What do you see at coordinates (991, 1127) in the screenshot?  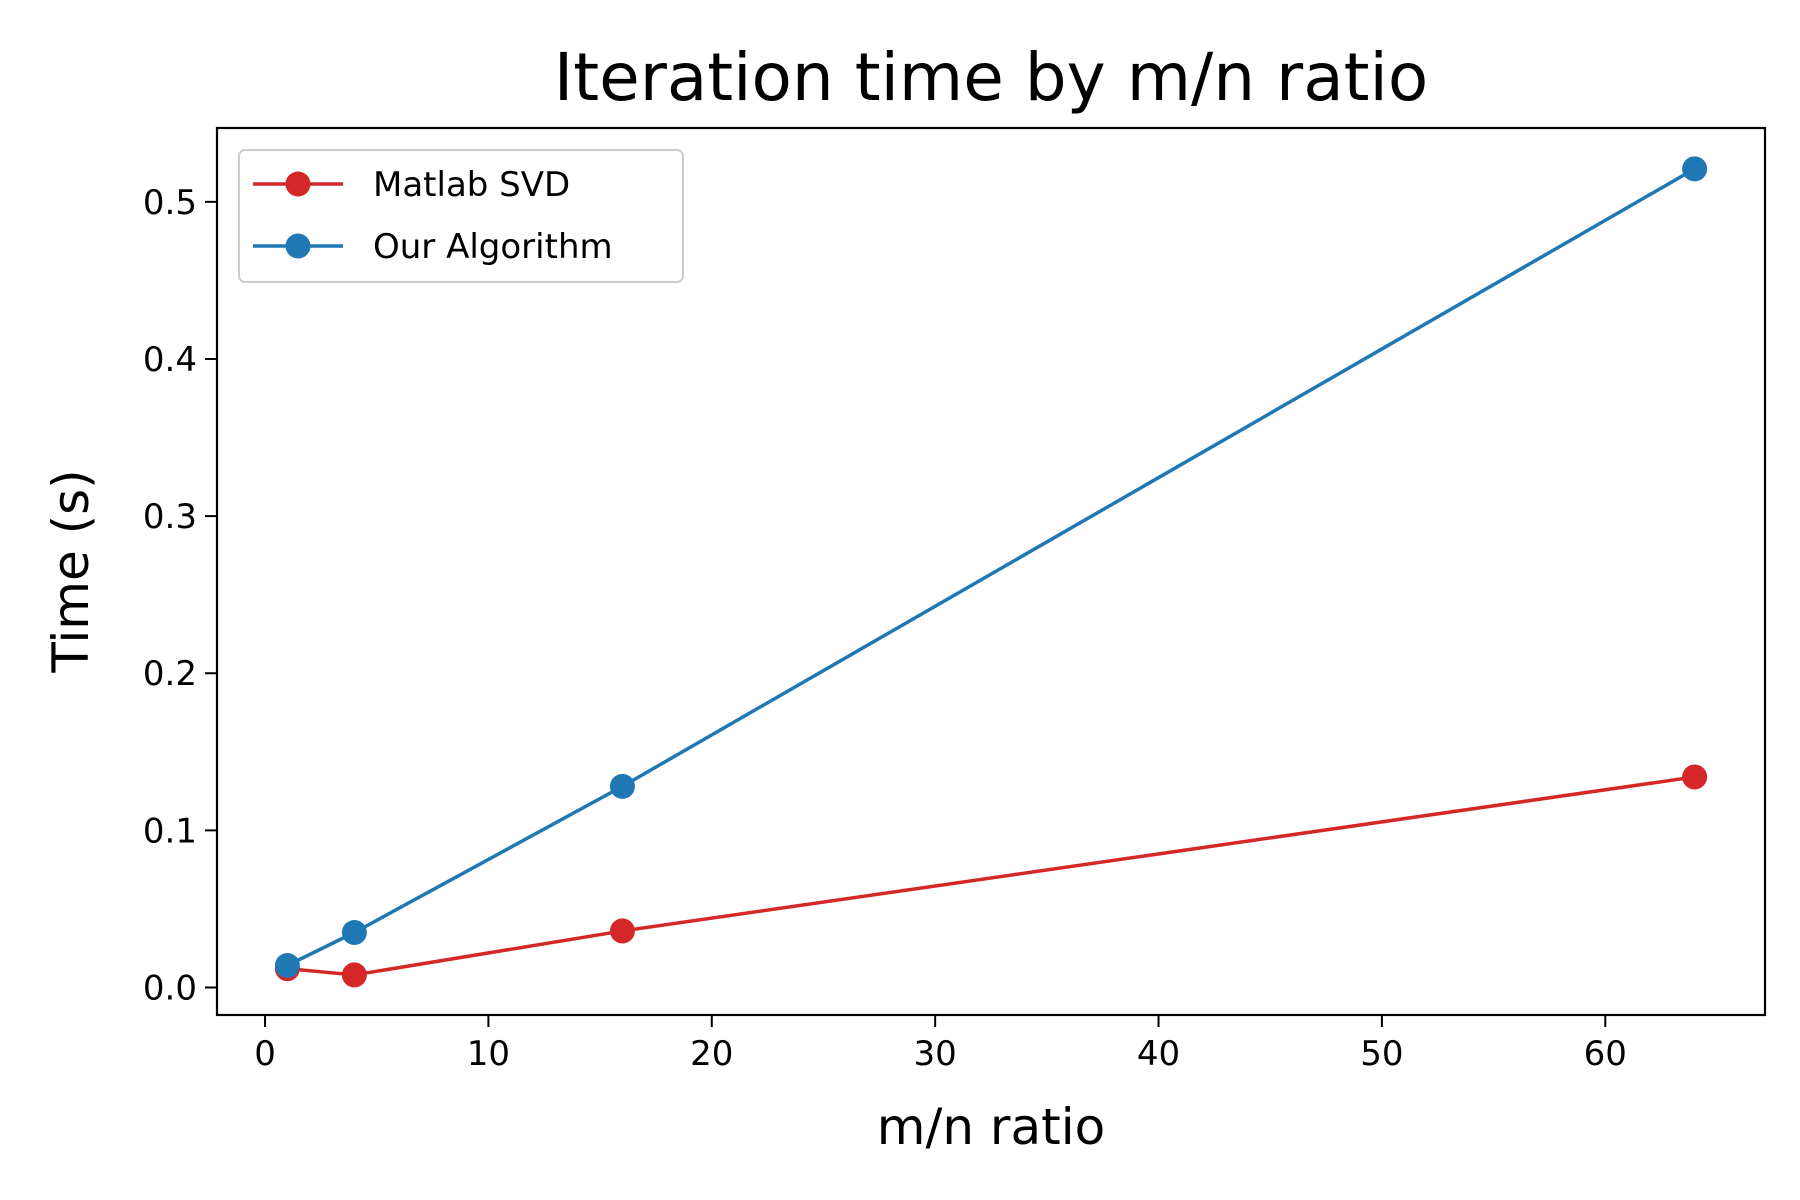 I see `x-axis-label: m/n ratio` at bounding box center [991, 1127].